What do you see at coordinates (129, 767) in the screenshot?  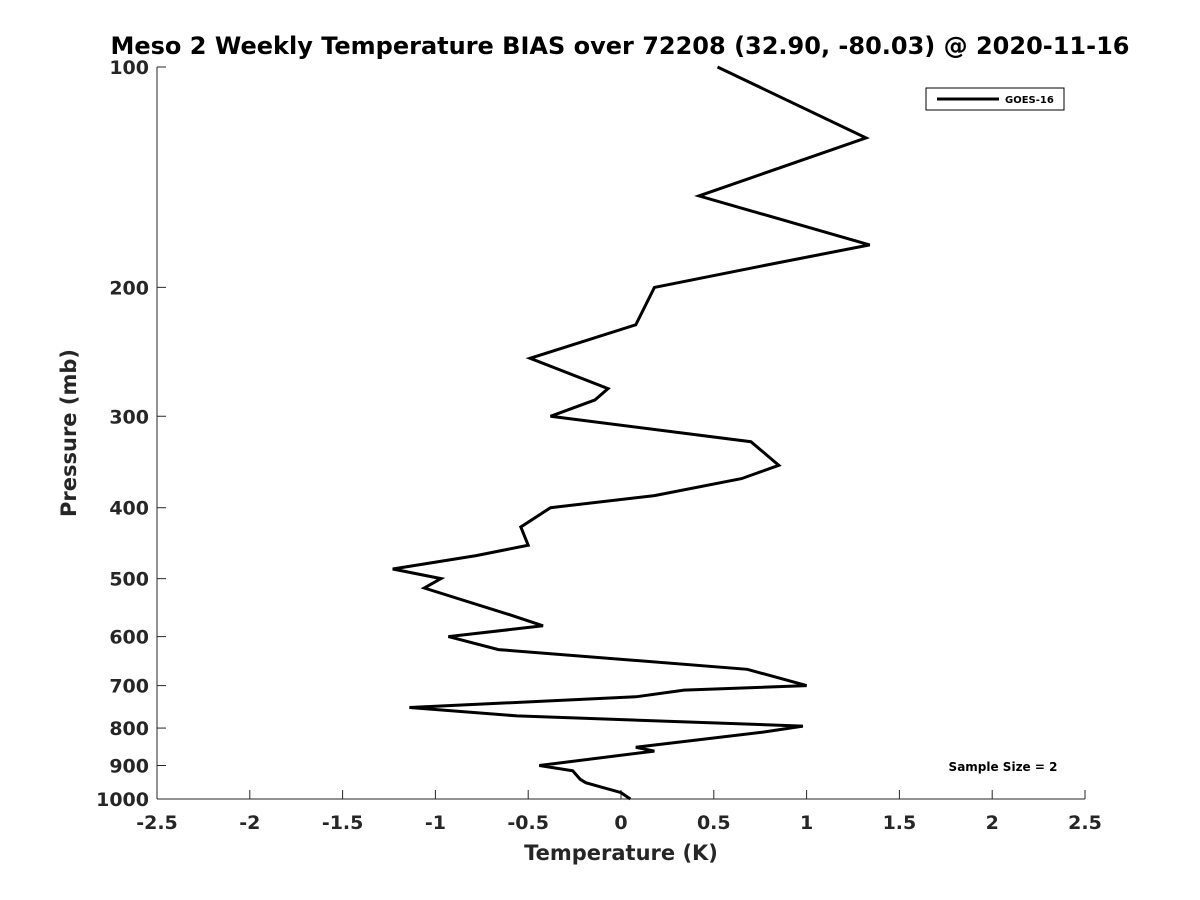 I see `y-tick-label: 900` at bounding box center [129, 767].